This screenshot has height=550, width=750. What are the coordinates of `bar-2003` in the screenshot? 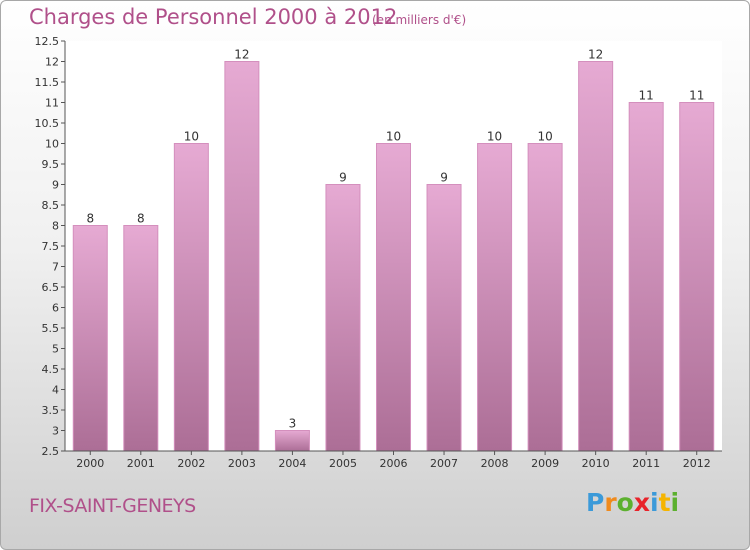 It's located at (242, 256).